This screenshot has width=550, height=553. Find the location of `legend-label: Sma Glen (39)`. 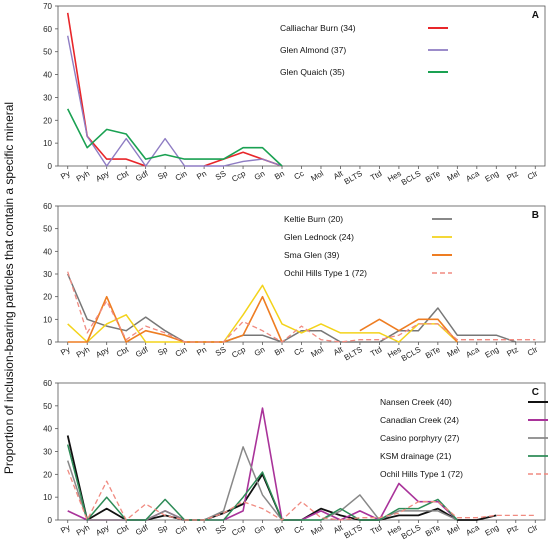

legend-label: Sma Glen (39) is located at coordinates (311, 255).